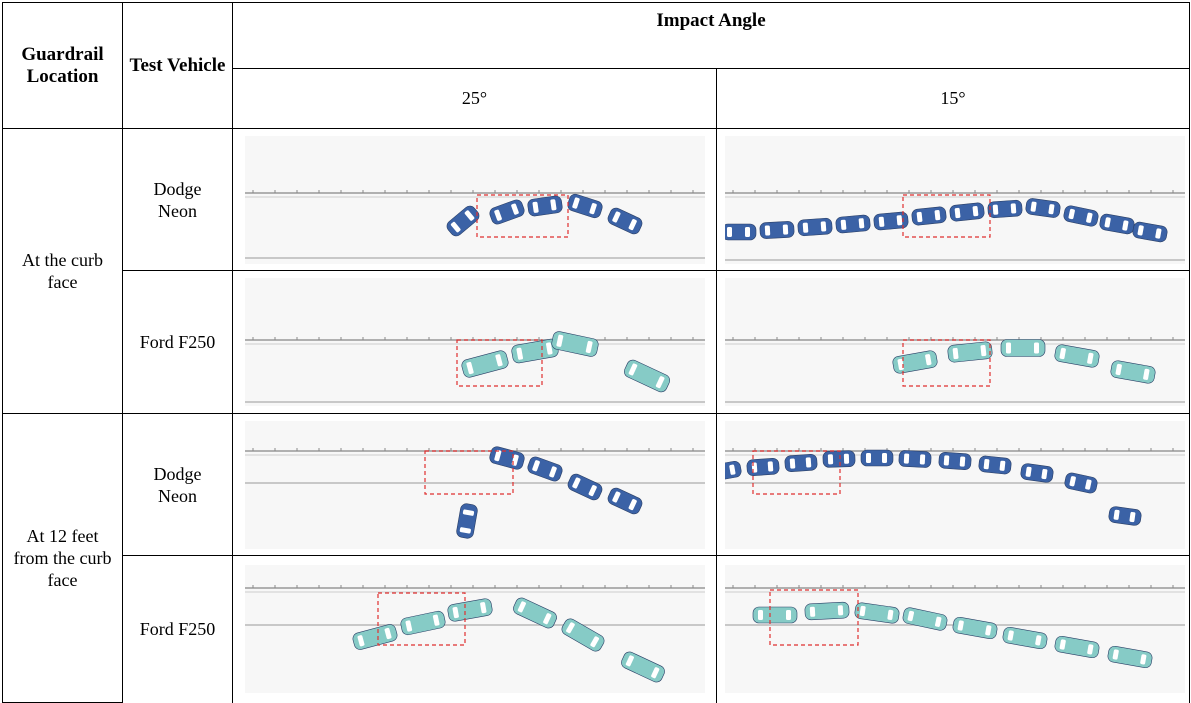  What do you see at coordinates (62, 65) in the screenshot?
I see `header-cell: Guardrail Location` at bounding box center [62, 65].